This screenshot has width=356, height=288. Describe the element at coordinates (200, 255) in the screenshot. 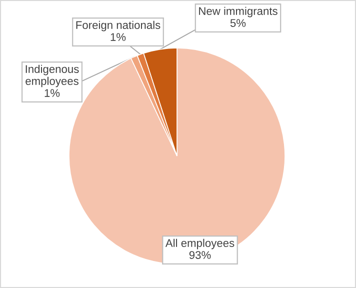

I see `data-label: 93%` at that location.